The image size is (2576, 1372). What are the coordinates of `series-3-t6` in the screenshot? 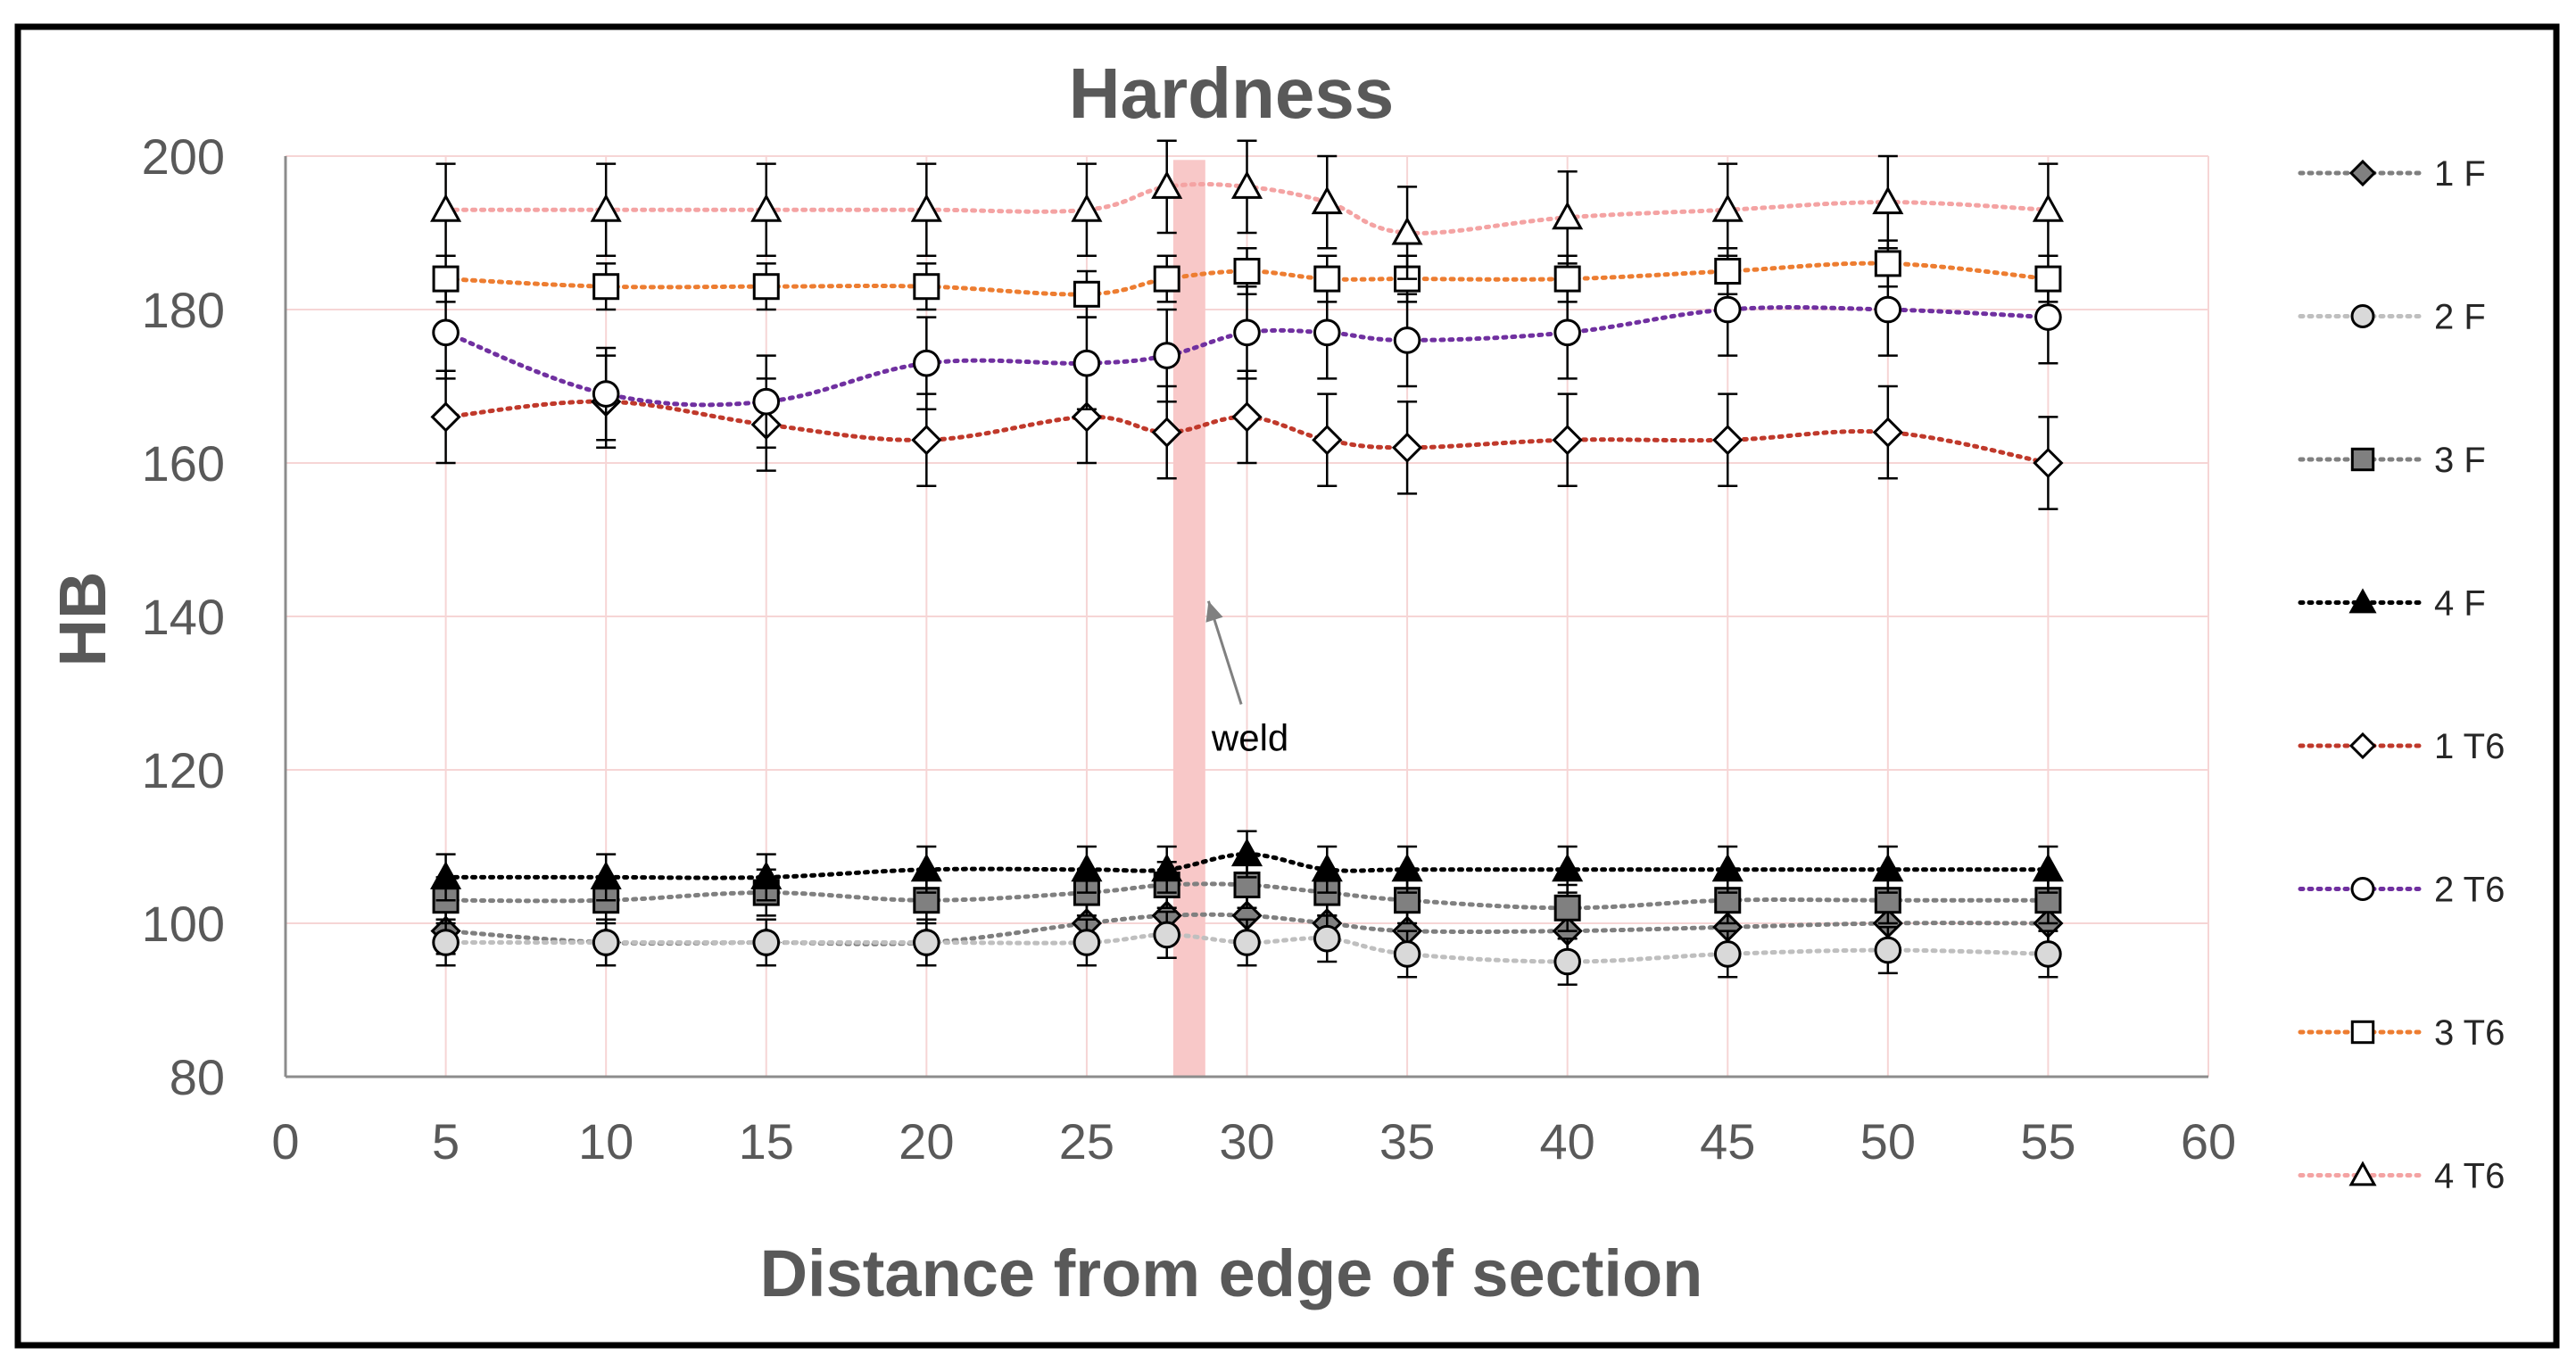 It's located at (1247, 278).